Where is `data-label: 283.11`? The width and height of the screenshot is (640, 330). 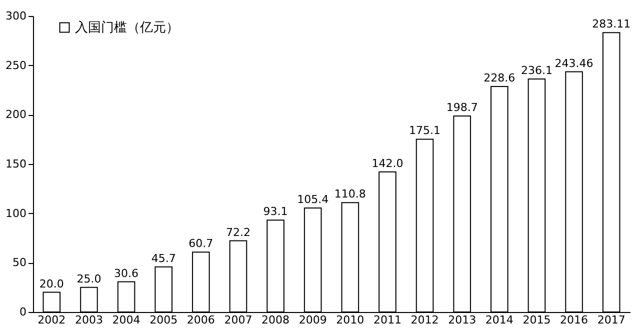 data-label: 283.11 is located at coordinates (611, 24).